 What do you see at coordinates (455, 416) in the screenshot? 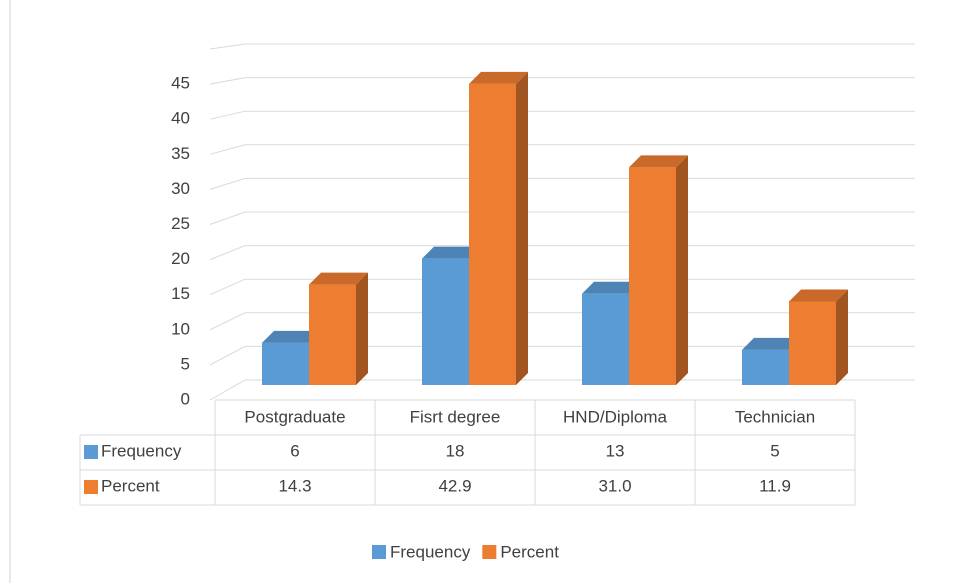
I see `x-tick-label: Fisrt degree` at bounding box center [455, 416].